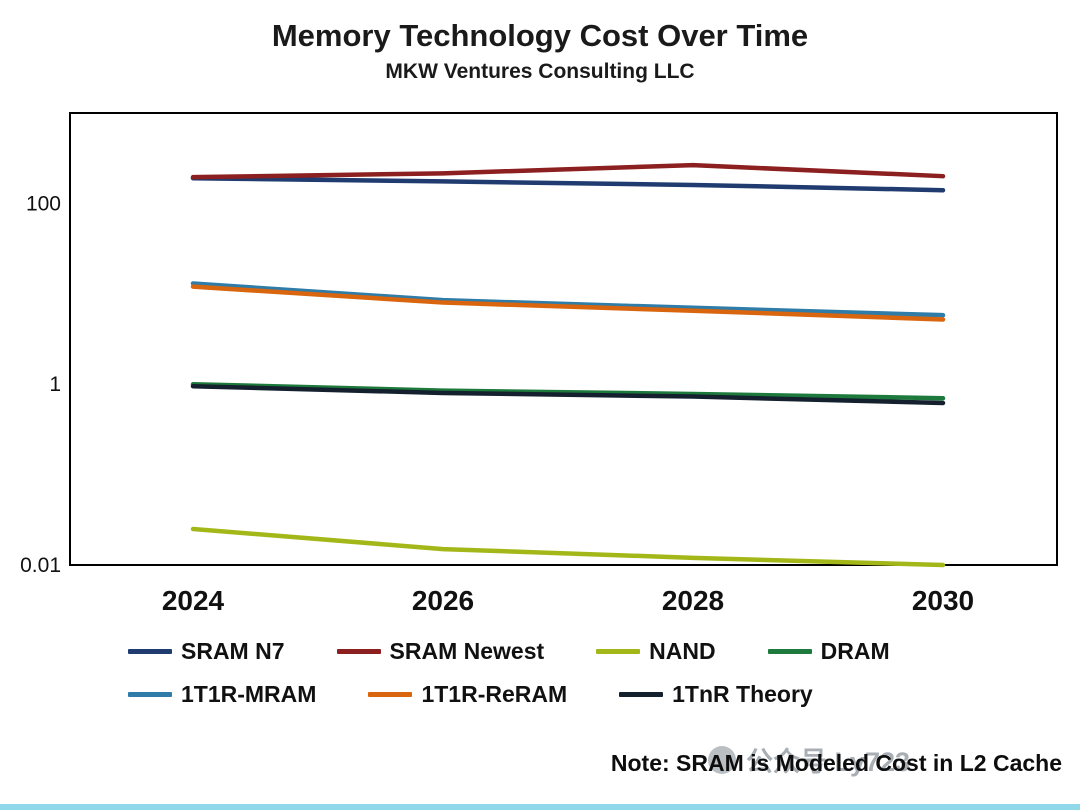  I want to click on legend-item-1t1r-mram: 1T1R-MRAM, so click(222, 694).